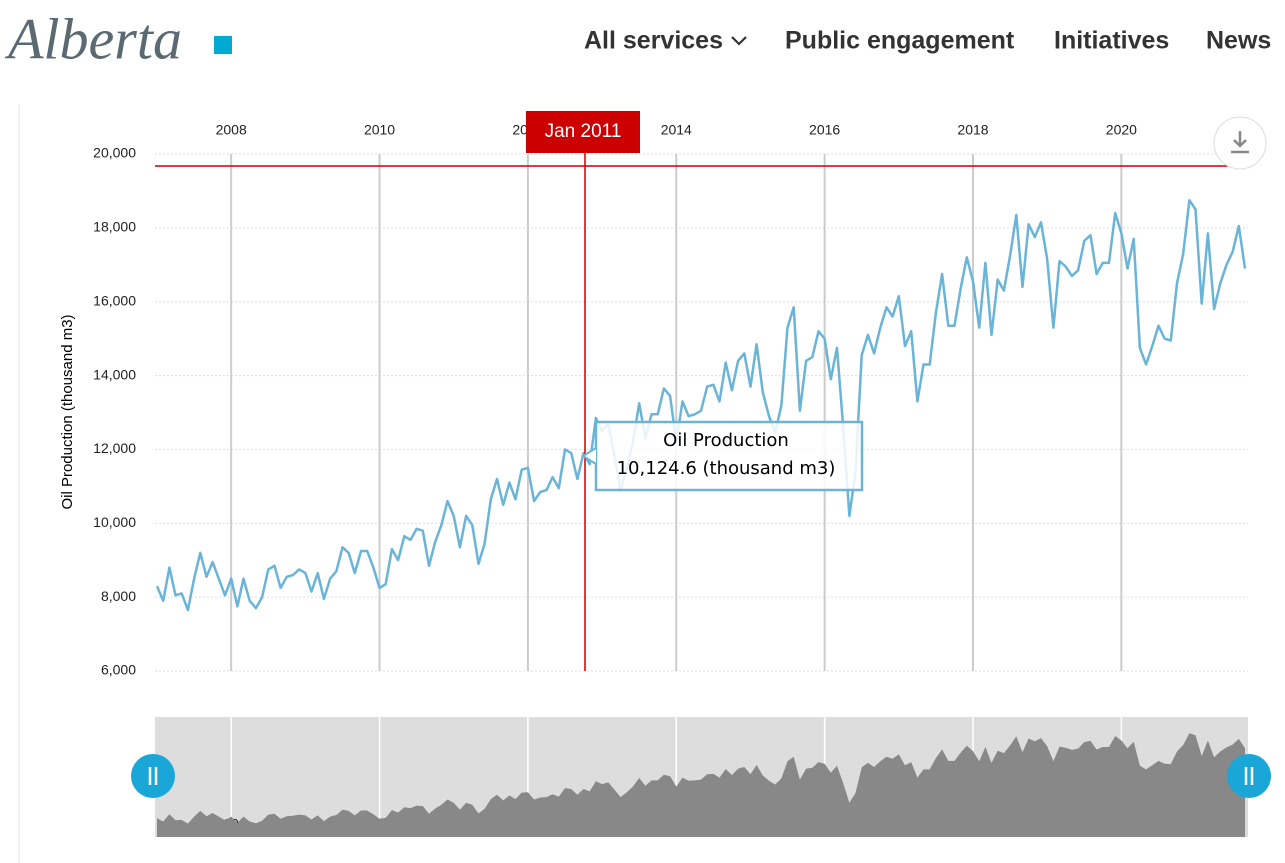 This screenshot has width=1285, height=863. What do you see at coordinates (726, 440) in the screenshot?
I see `tooltip-series: Oil Production` at bounding box center [726, 440].